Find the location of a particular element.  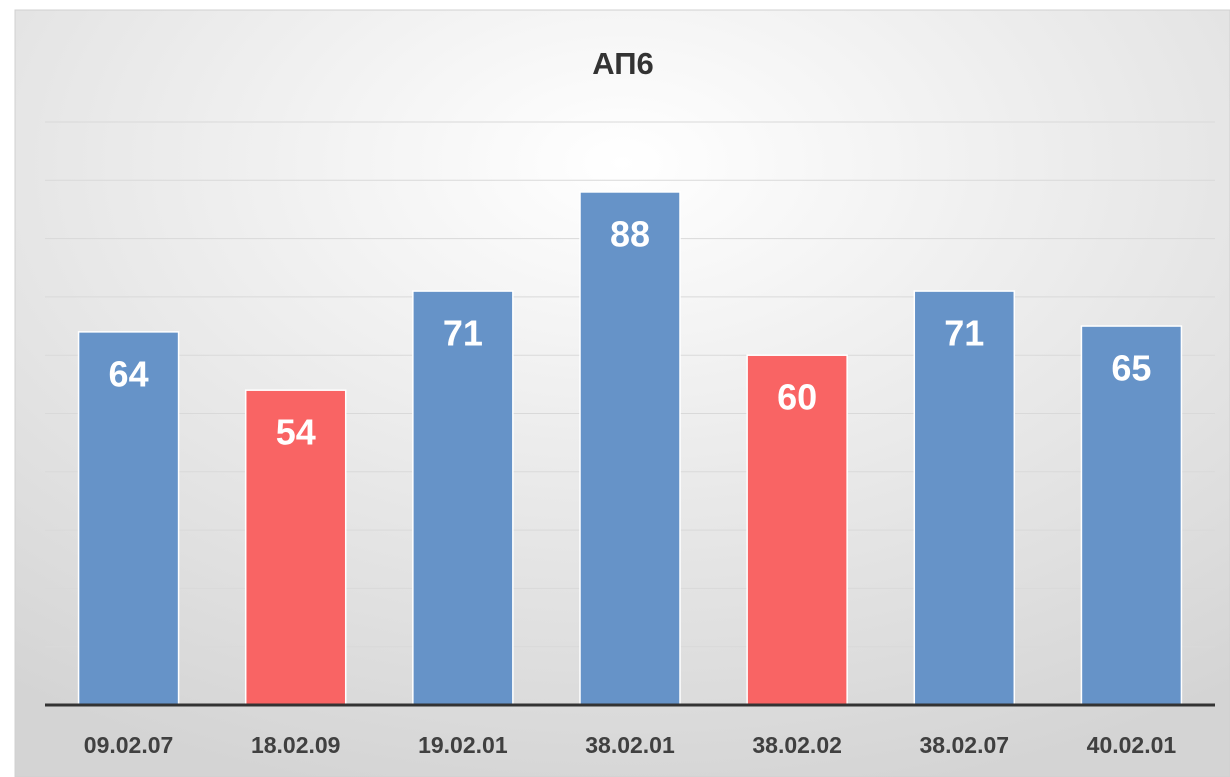

data-label: 65 is located at coordinates (1131, 368).